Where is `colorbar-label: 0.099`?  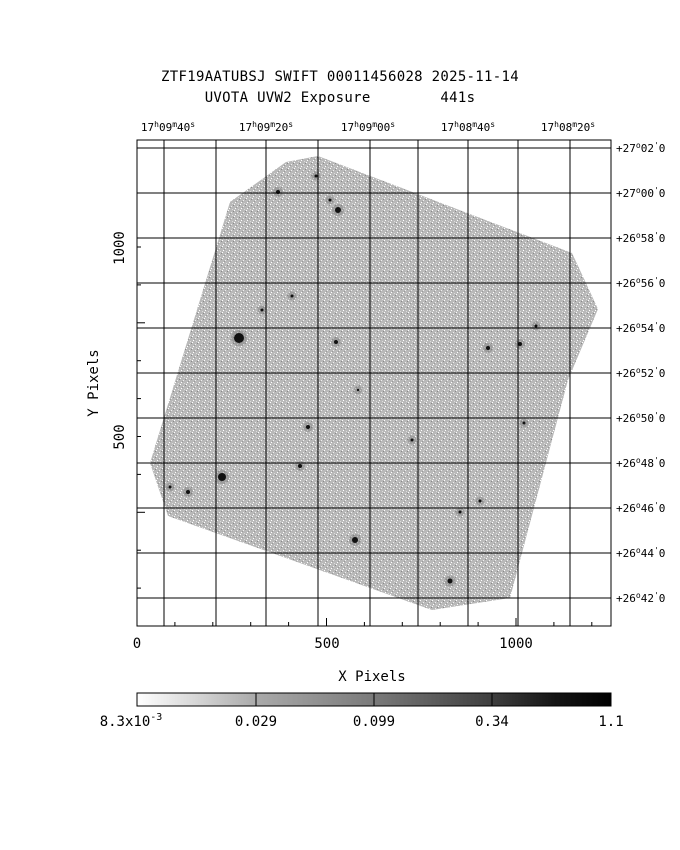 colorbar-label: 0.099 is located at coordinates (374, 722).